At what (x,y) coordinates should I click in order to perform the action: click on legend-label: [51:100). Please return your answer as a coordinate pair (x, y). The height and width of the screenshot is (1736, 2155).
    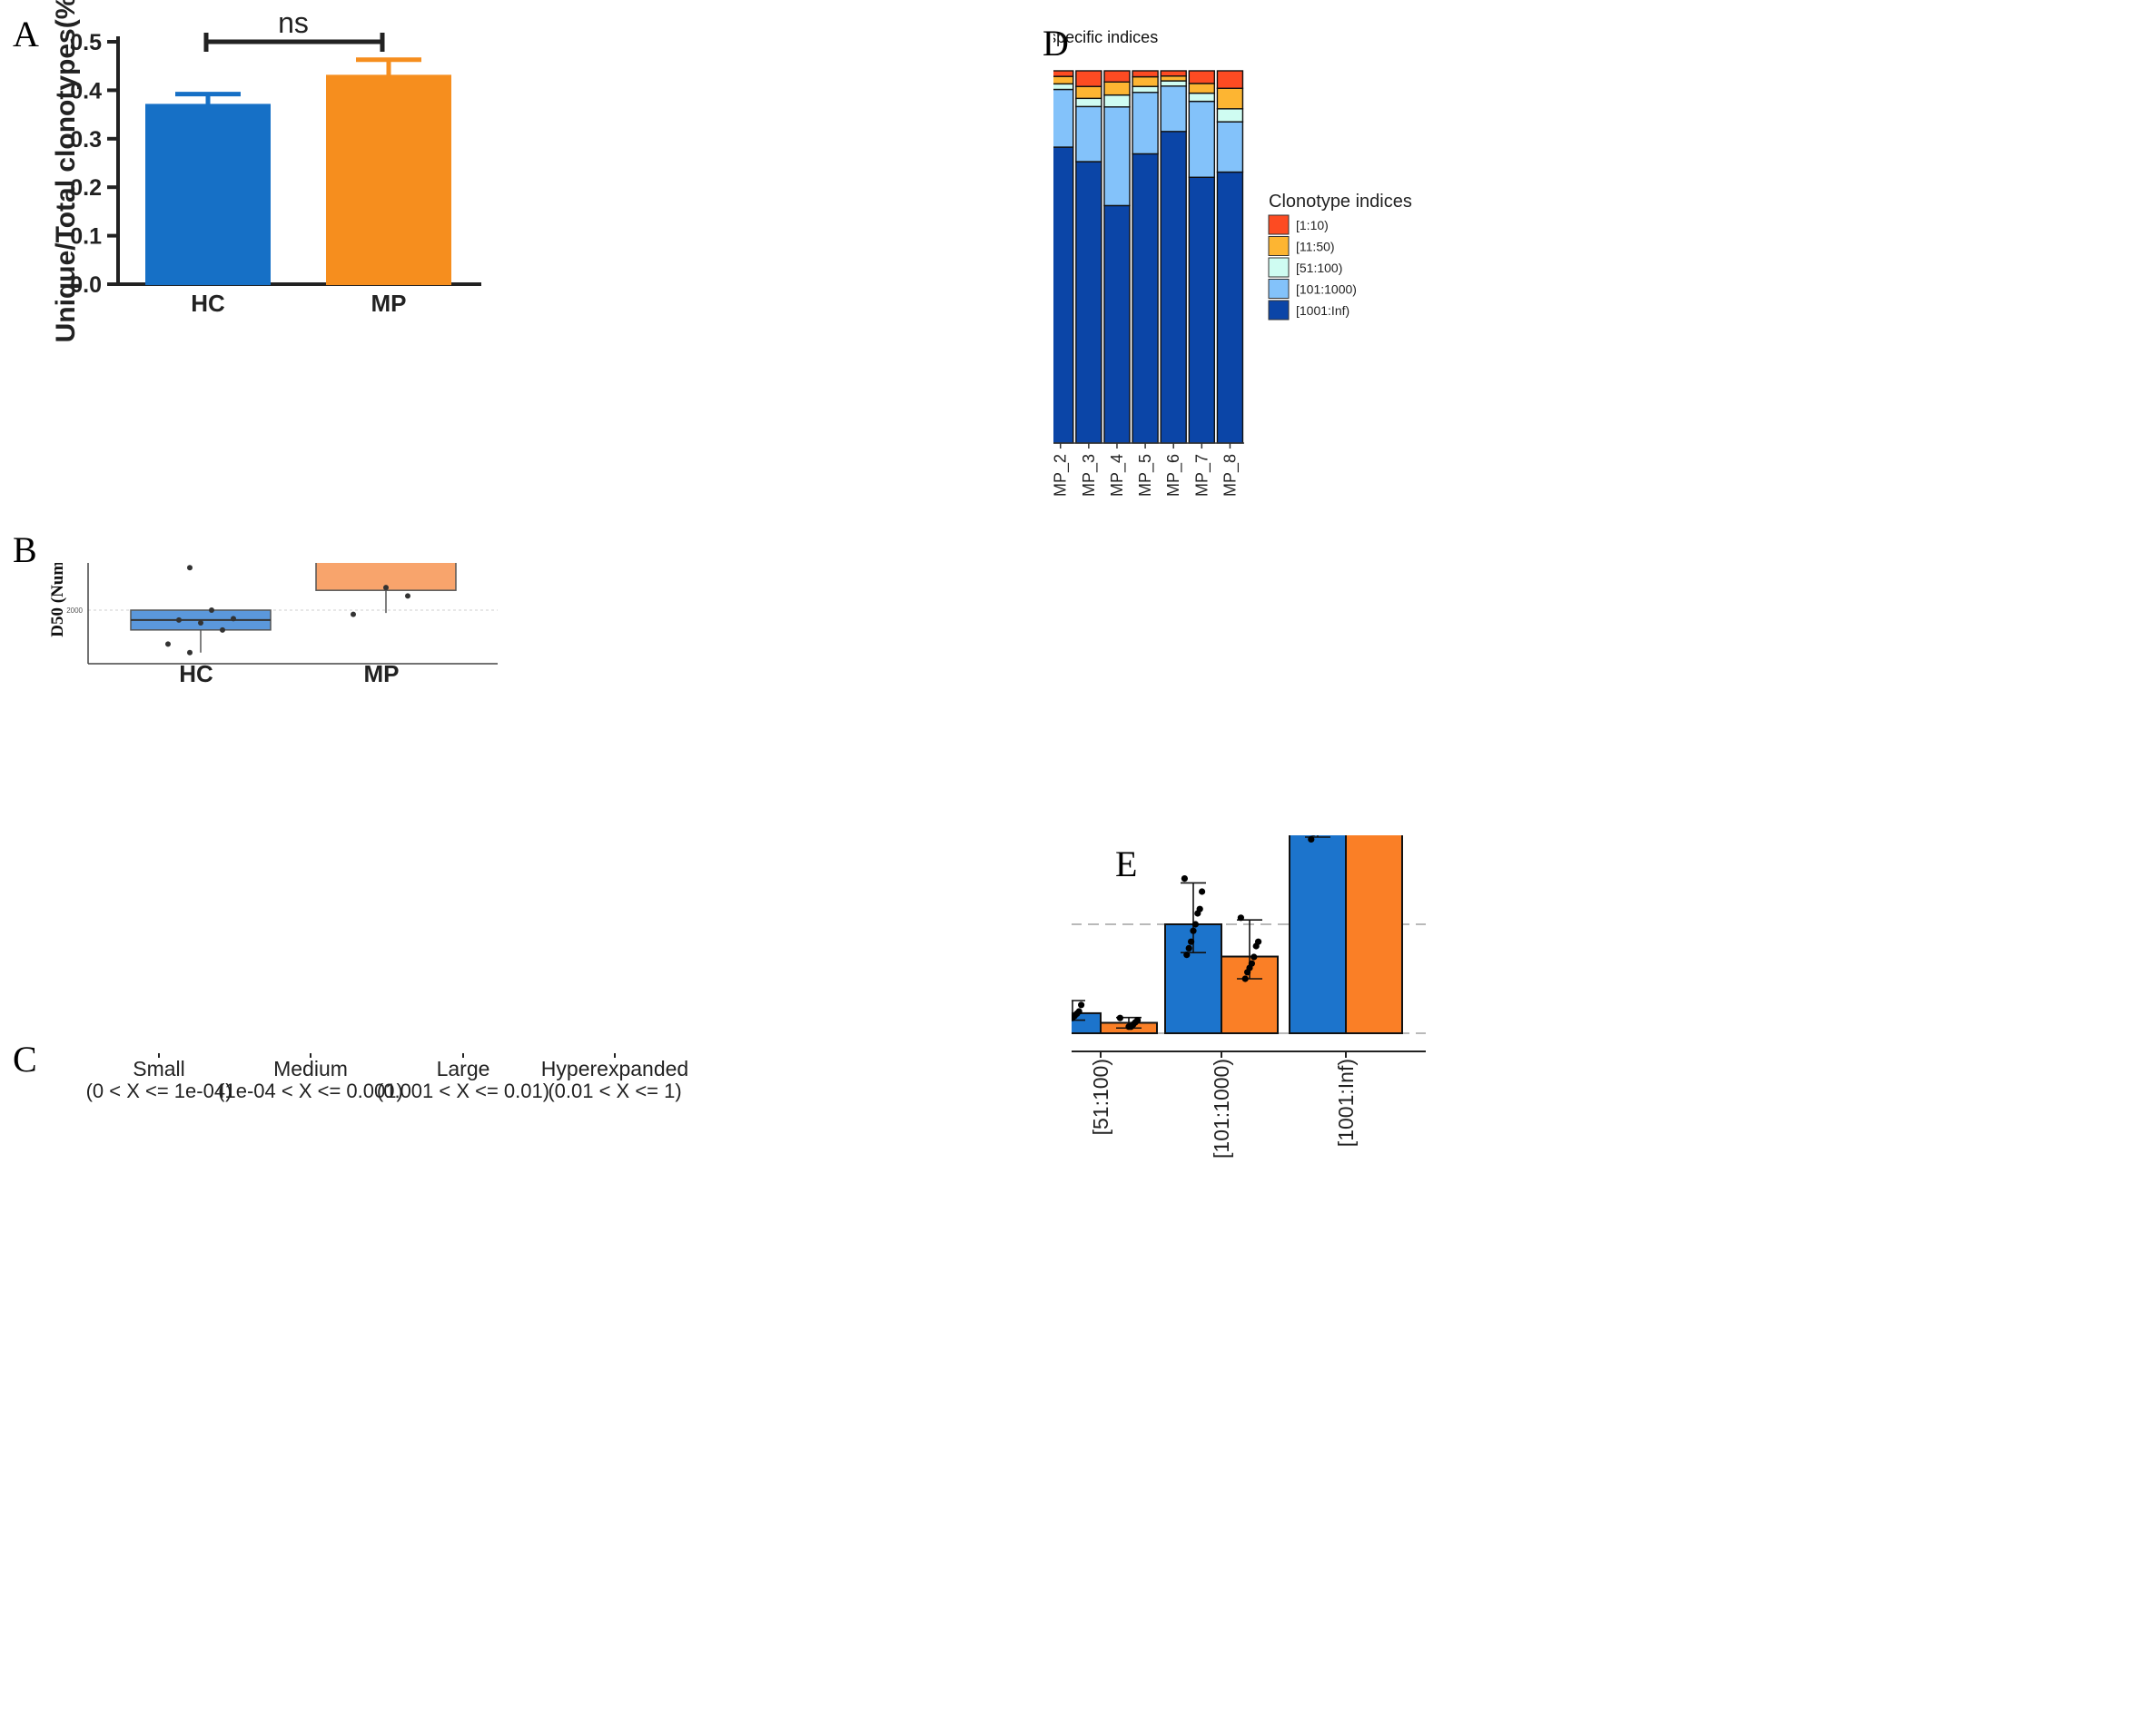
    Looking at the image, I should click on (1319, 268).